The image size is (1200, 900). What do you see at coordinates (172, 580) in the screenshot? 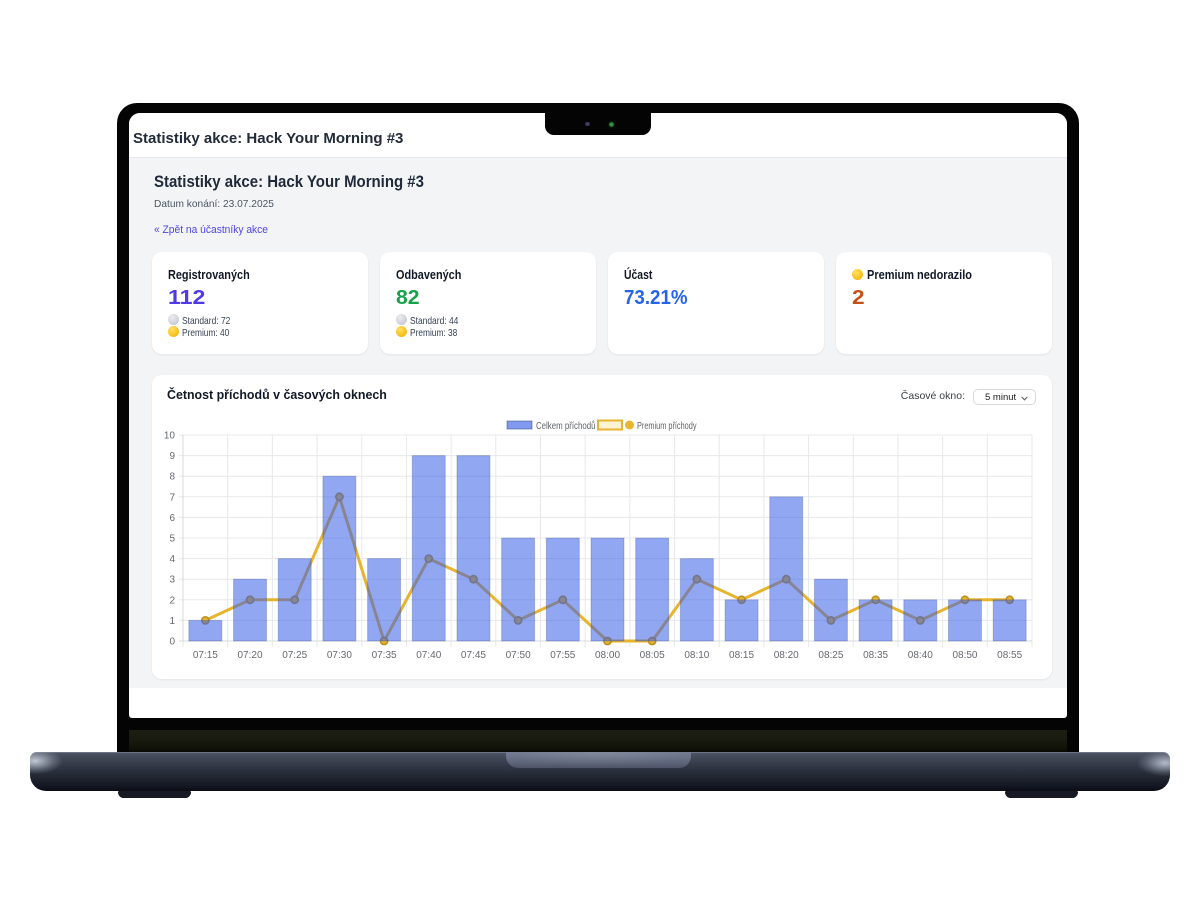
I see `svg-text: 3` at bounding box center [172, 580].